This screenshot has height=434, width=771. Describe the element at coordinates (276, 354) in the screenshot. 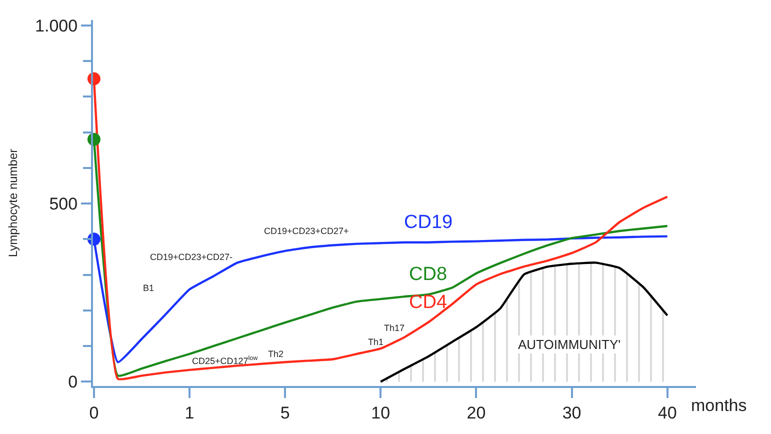

I see `annotation: Th2` at that location.